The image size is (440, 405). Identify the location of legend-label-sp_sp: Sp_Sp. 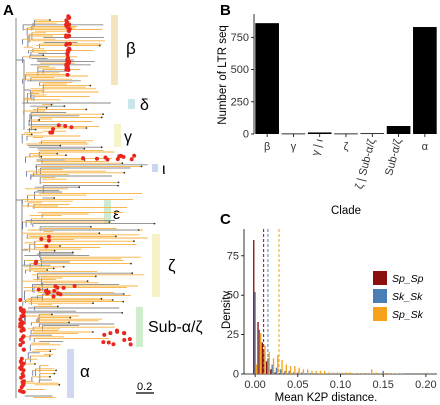
(408, 279).